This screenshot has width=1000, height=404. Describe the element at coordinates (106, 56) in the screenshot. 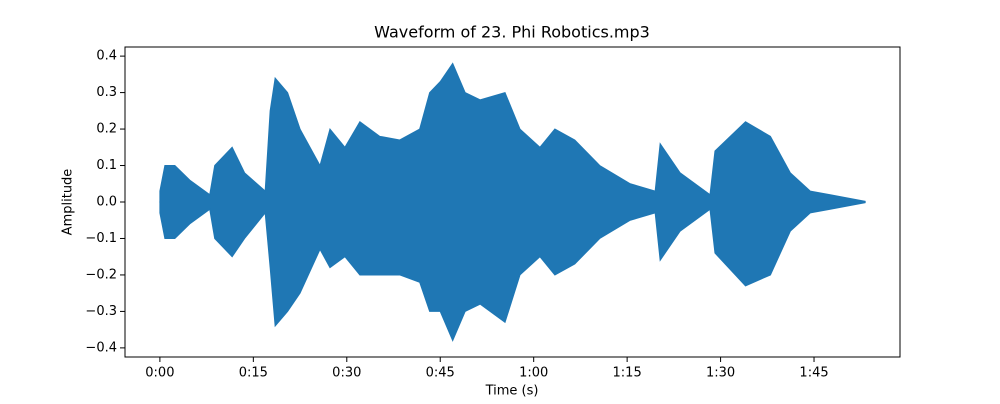

I see `y-tick-label: 0.4` at that location.